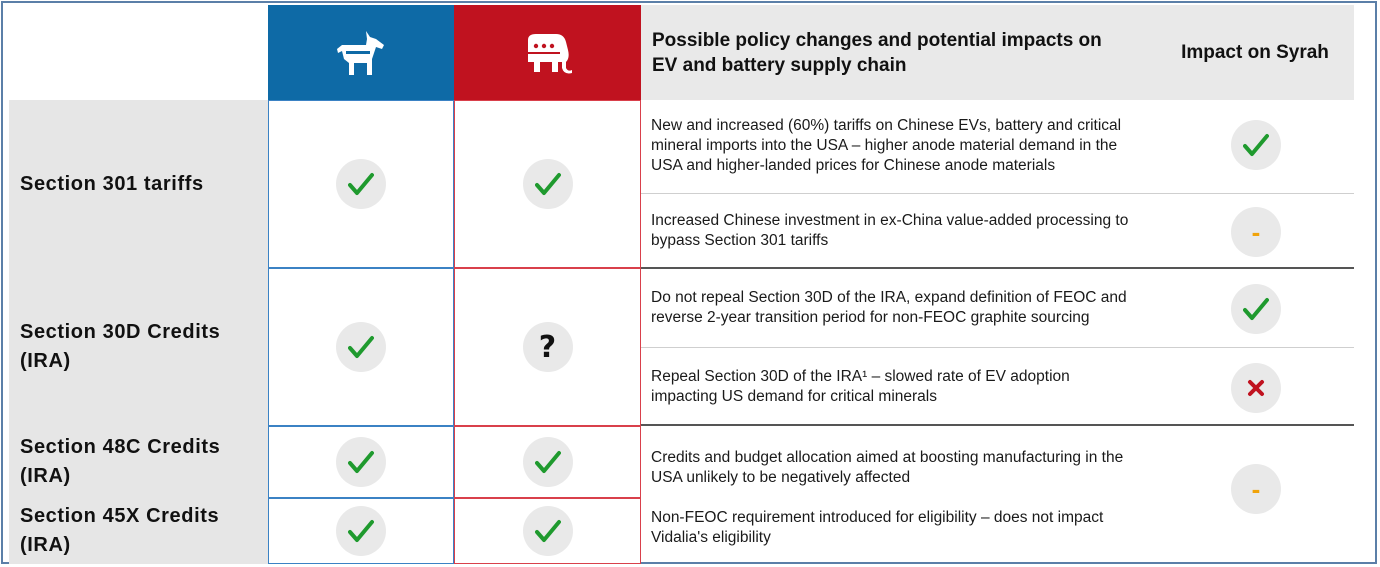 The height and width of the screenshot is (567, 1380). I want to click on impact-credits: -, so click(1256, 489).